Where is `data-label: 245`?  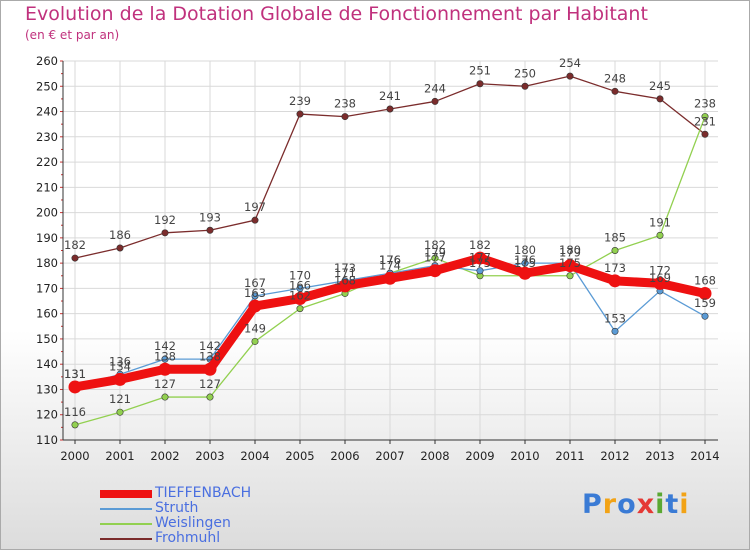 data-label: 245 is located at coordinates (660, 86).